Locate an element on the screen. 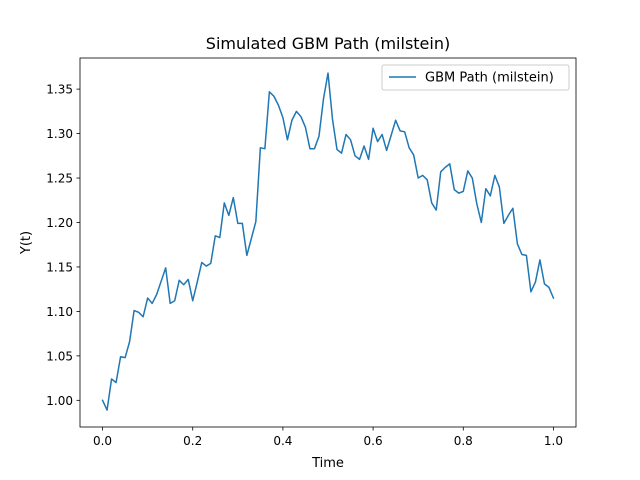  x-tick-label: 0.6 is located at coordinates (373, 441).